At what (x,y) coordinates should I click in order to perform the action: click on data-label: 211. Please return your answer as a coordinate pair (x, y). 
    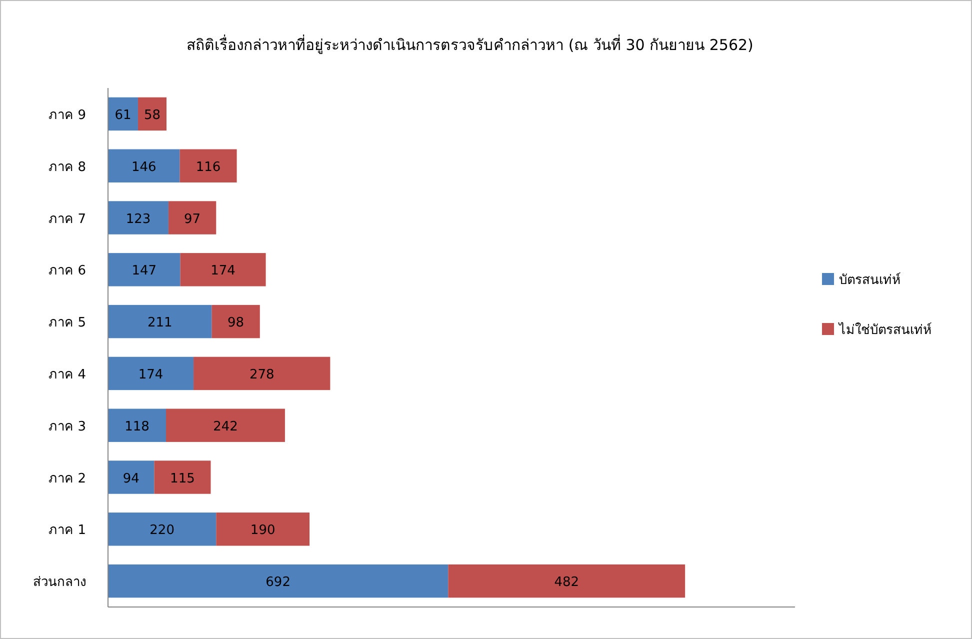
    Looking at the image, I should click on (159, 323).